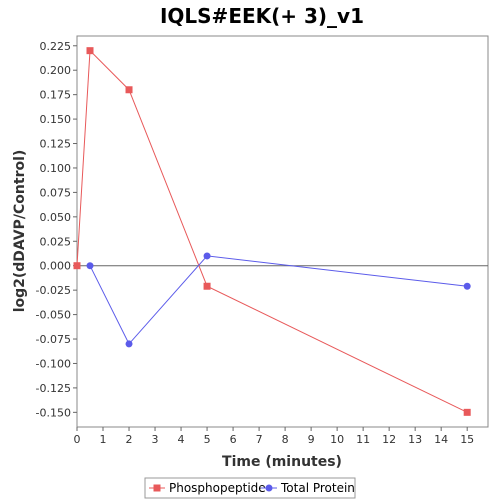 This screenshot has width=500, height=500. I want to click on y-tick-label: 0.150, so click(56, 119).